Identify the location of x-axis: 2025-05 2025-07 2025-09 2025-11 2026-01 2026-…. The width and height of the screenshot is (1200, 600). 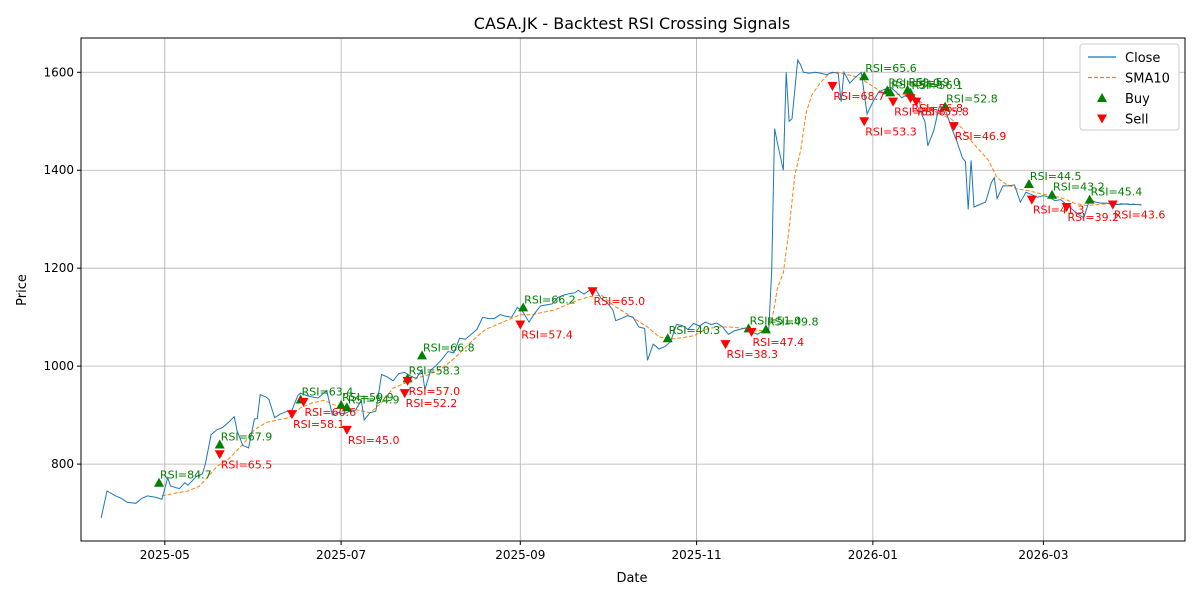
(604, 551).